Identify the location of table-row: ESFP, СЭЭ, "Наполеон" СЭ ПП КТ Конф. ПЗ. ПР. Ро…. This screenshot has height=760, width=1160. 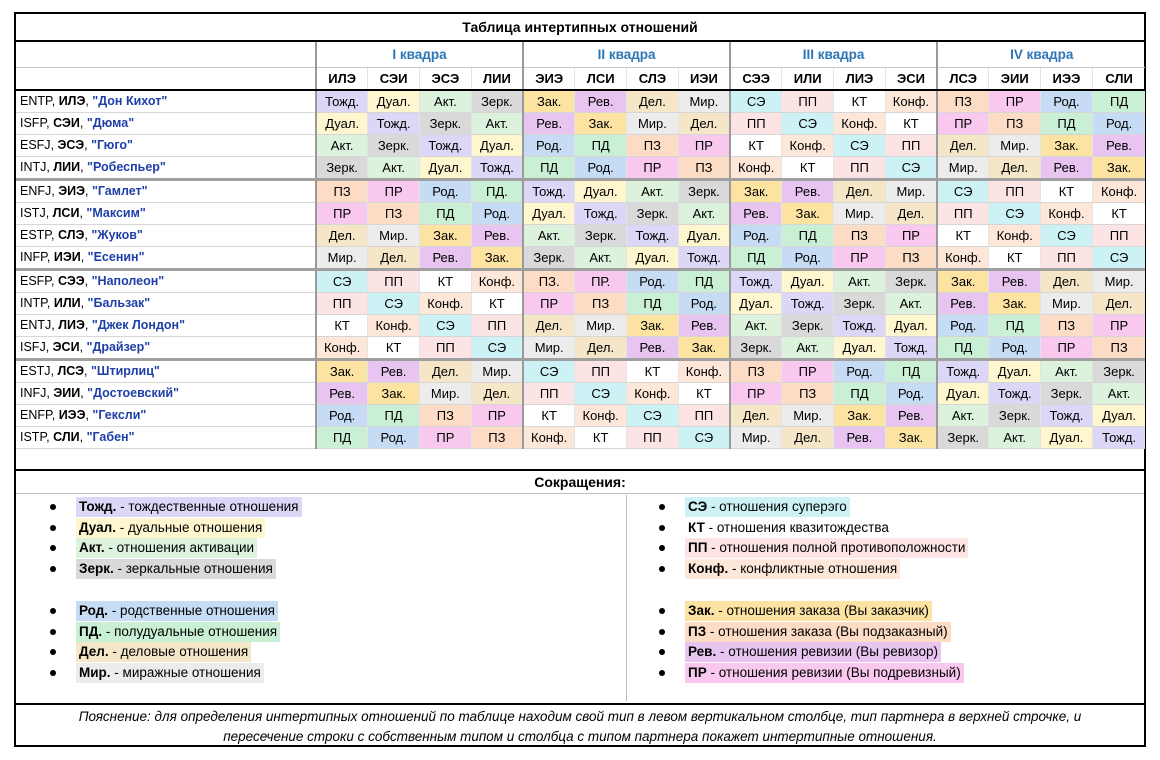
(581, 280).